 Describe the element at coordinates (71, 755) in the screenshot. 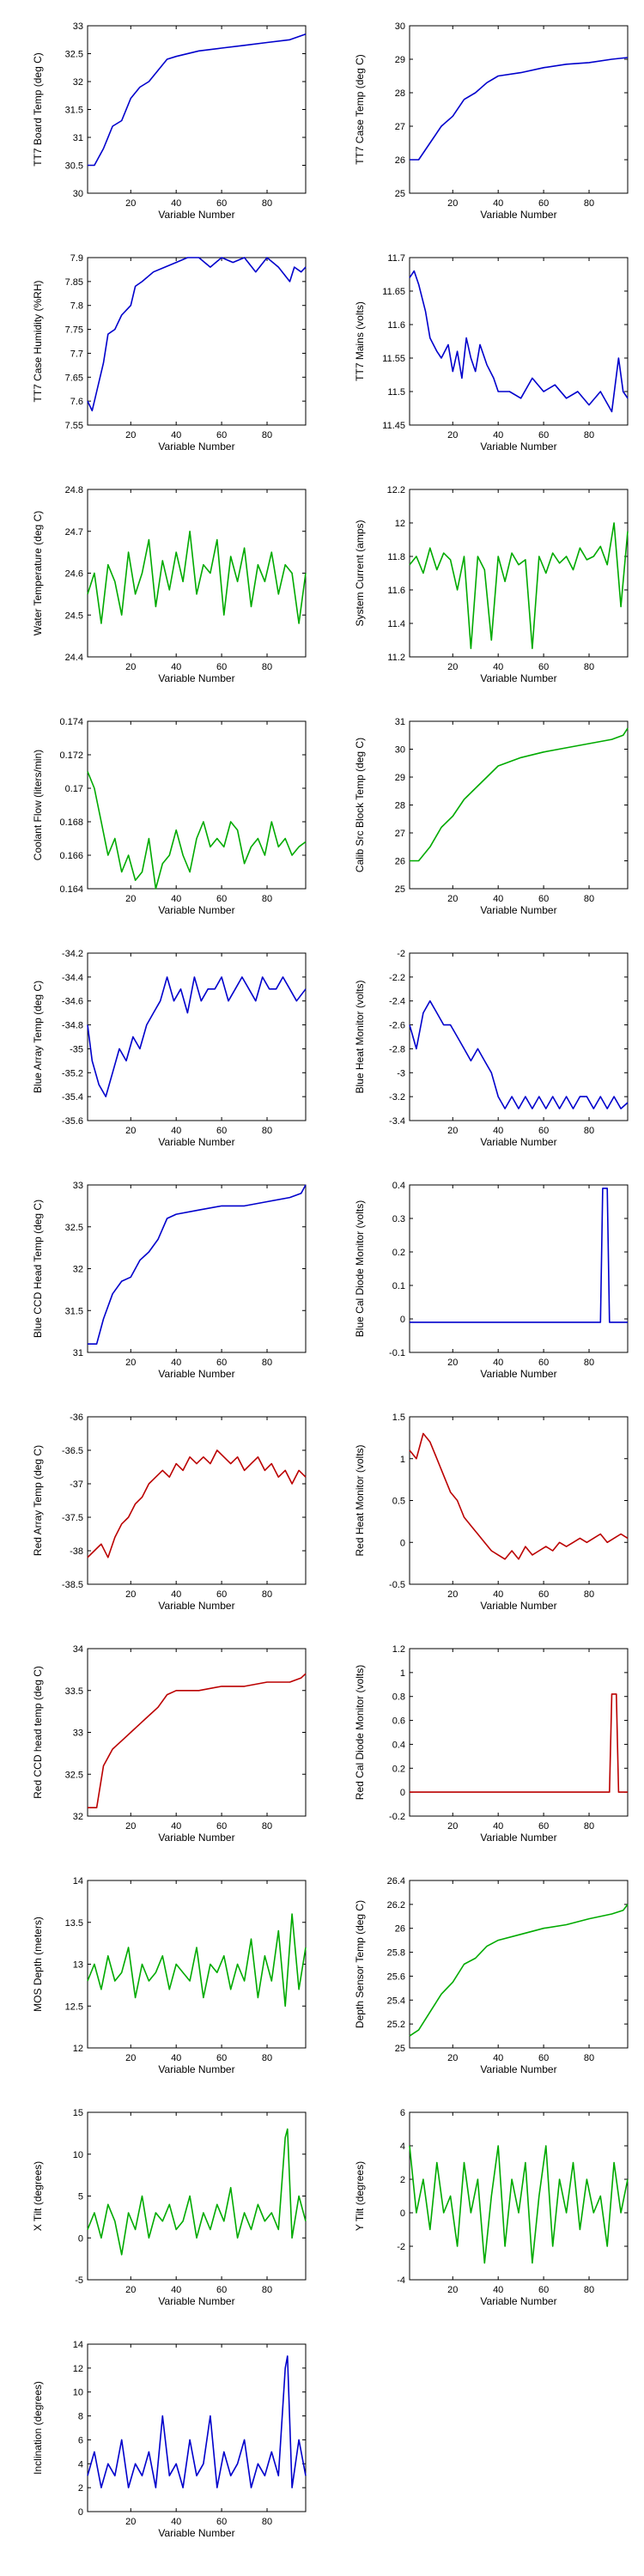

I see `y-tick-label: 0.172` at that location.